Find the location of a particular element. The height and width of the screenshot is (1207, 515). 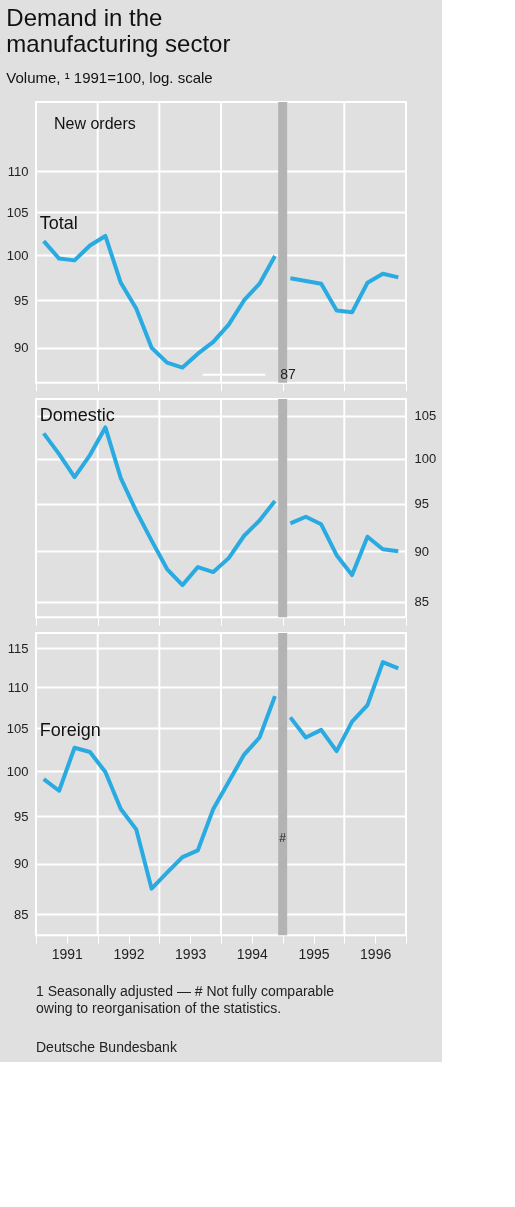

y2-tick-label: 85 is located at coordinates (421, 602).